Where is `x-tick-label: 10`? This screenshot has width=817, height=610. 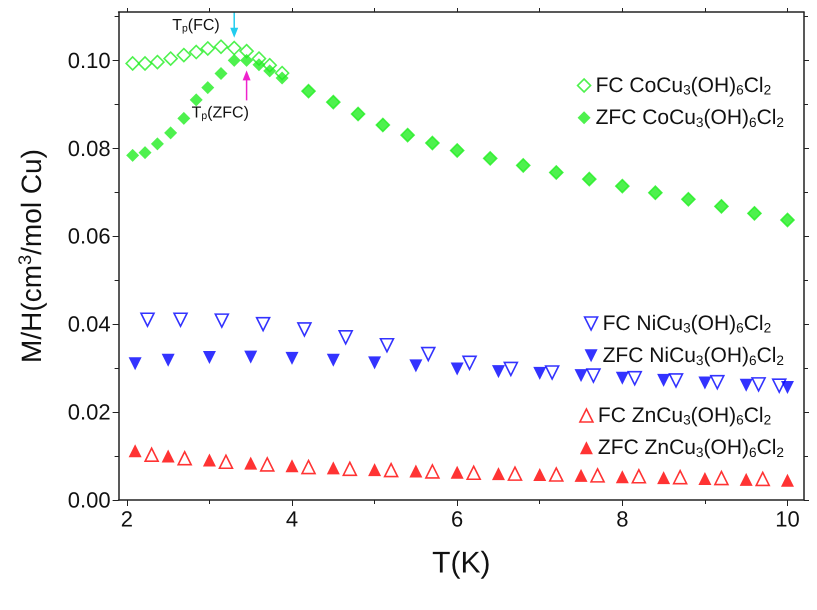 x-tick-label: 10 is located at coordinates (787, 519).